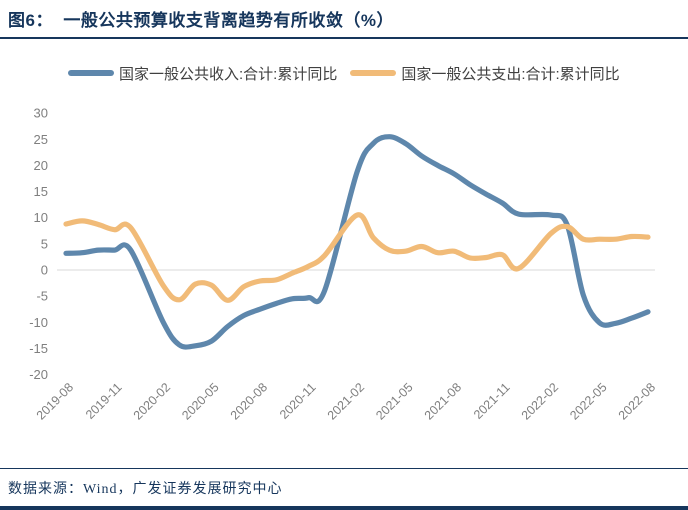 The height and width of the screenshot is (510, 688). Describe the element at coordinates (394, 401) in the screenshot. I see `x-axis-label: 2021-05` at that location.